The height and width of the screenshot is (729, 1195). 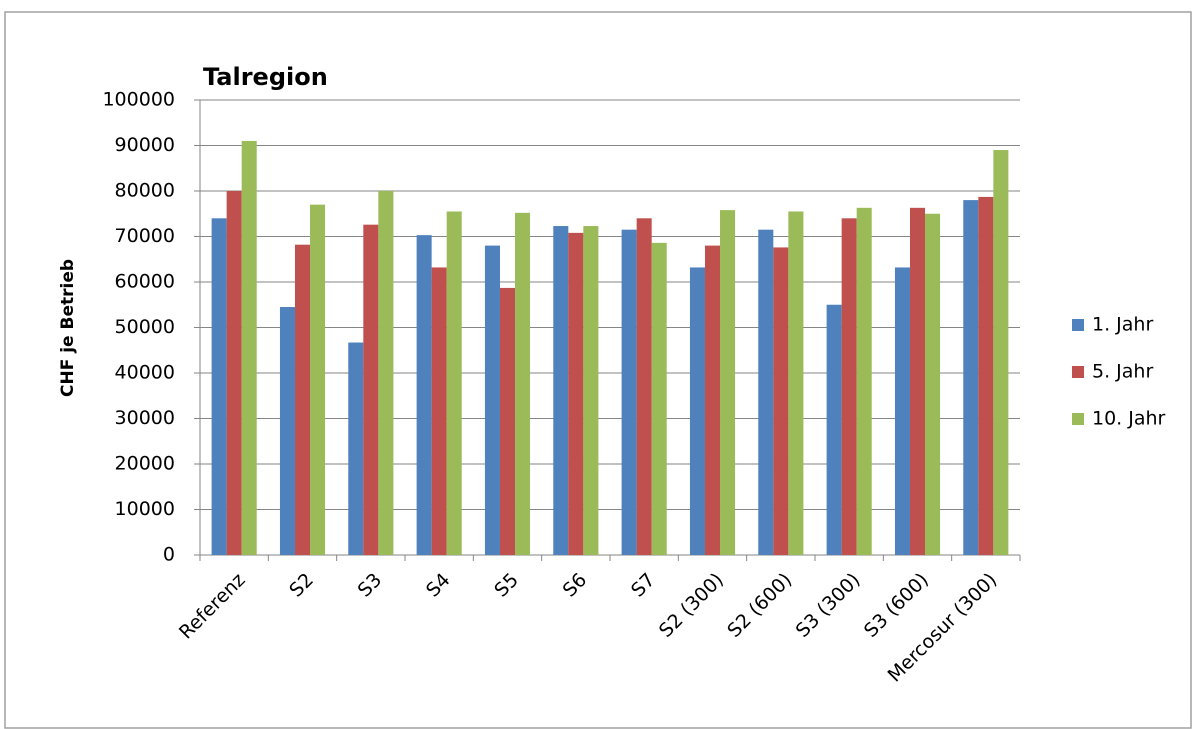 I want to click on y-tick-label: 40000, so click(x=145, y=373).